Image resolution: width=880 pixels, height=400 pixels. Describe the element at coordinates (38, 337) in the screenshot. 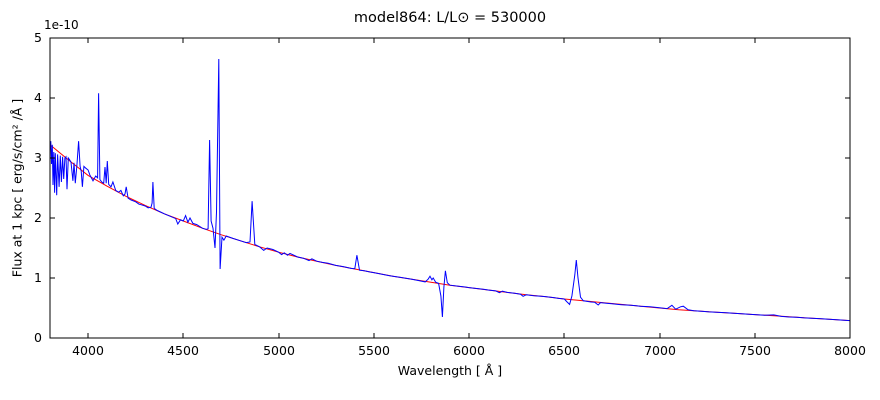

I see `y-tick-label: 0` at that location.